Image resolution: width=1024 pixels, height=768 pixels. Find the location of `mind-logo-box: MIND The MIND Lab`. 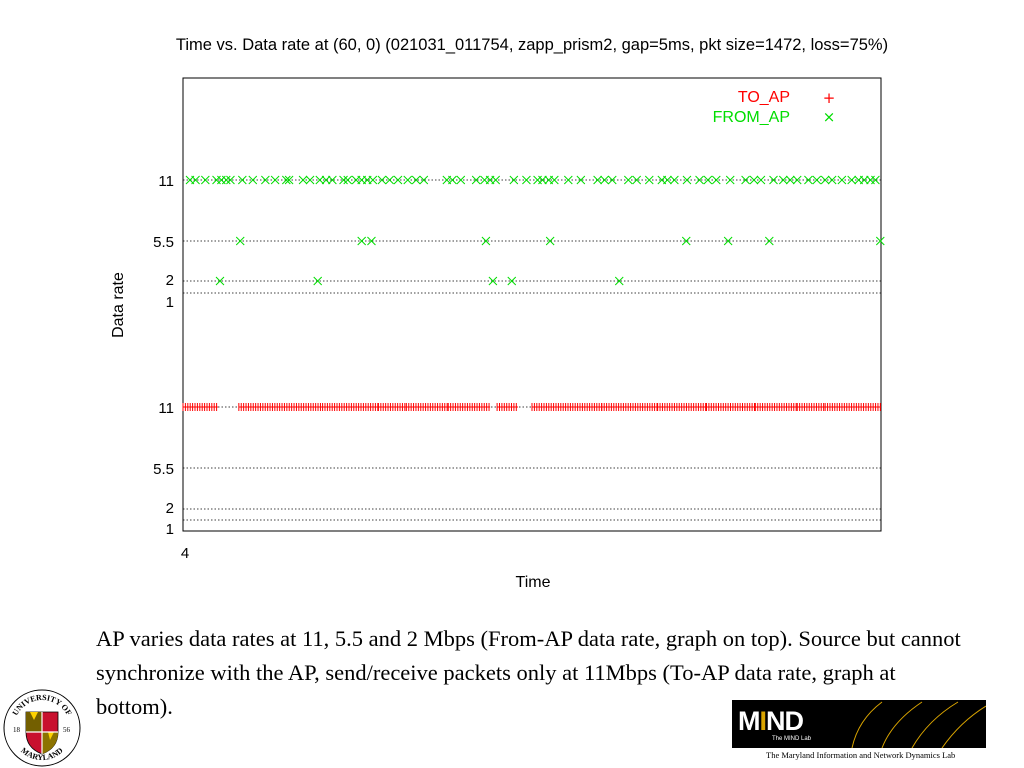

mind-logo-box: MIND The MIND Lab is located at coordinates (859, 724).